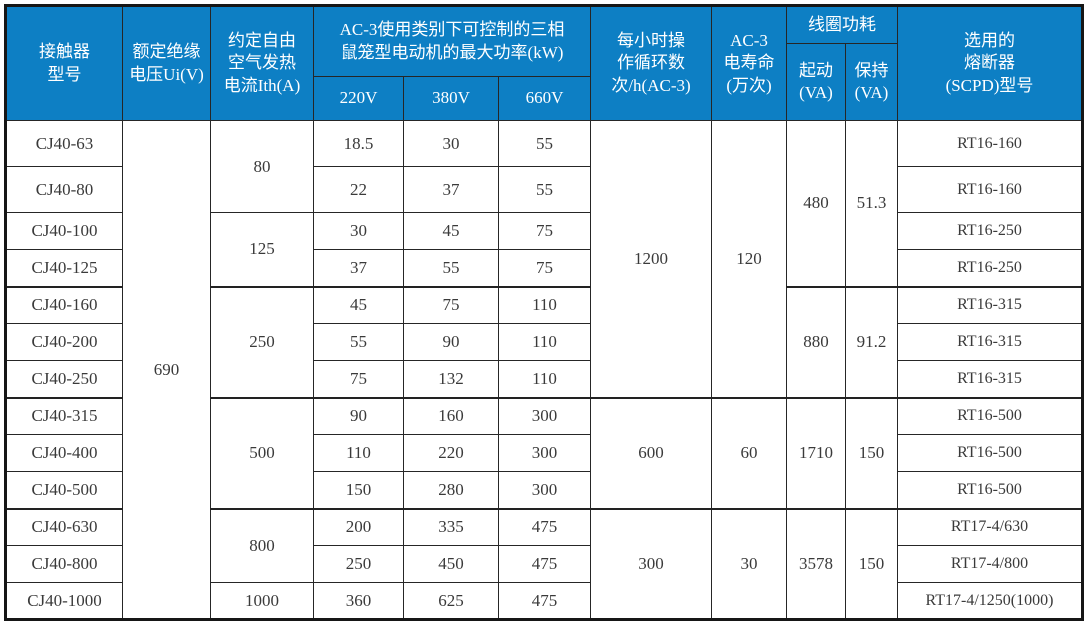 The width and height of the screenshot is (1085, 627). I want to click on model-cell: CJ40-1000, so click(64, 601).